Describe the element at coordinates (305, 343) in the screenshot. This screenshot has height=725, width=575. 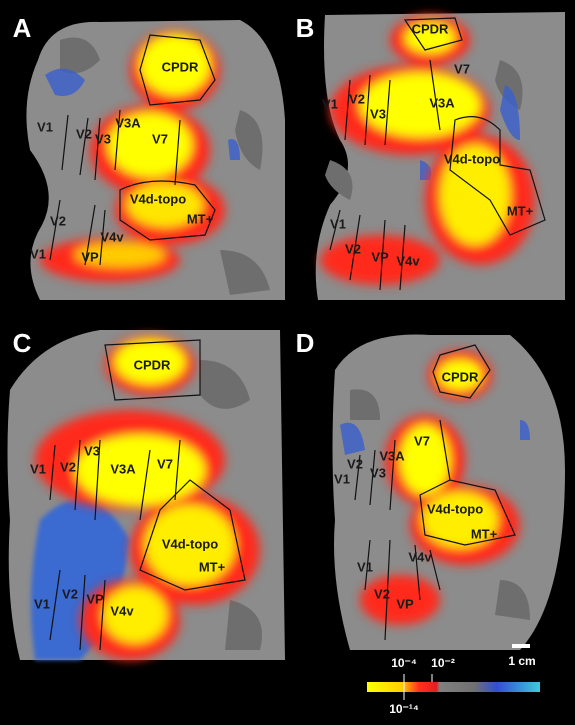
I see `panel-letter: D` at that location.